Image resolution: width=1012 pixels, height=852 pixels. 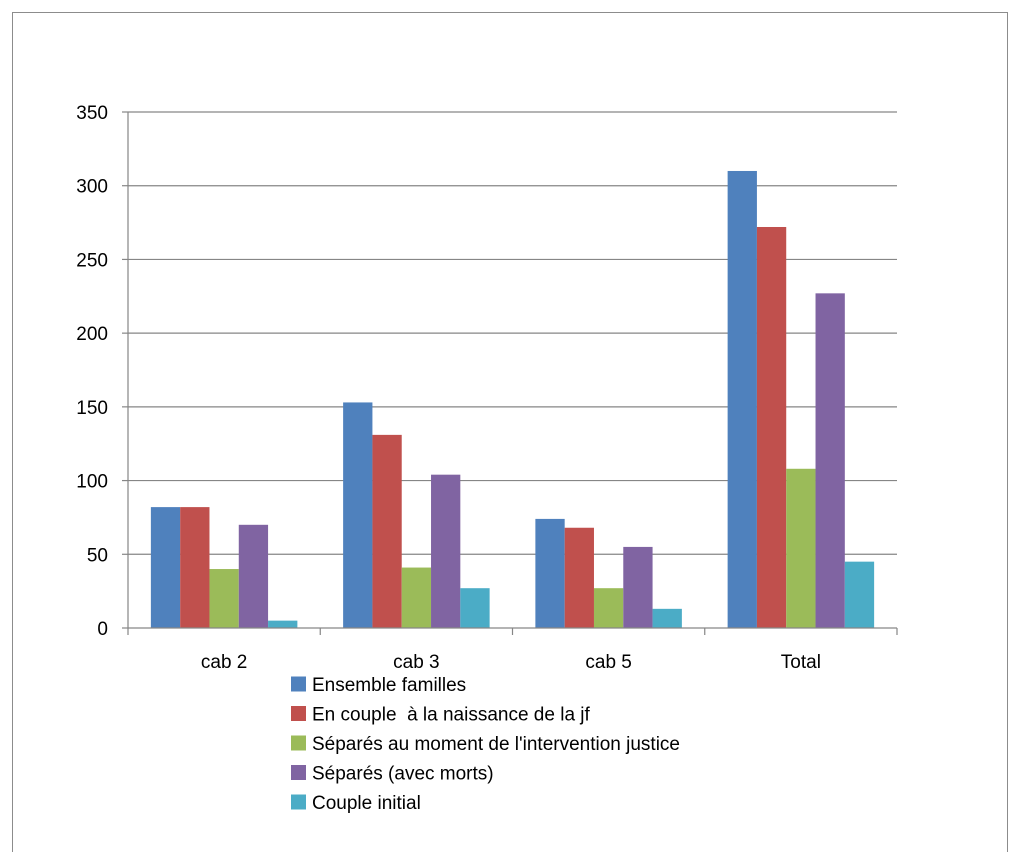 What do you see at coordinates (389, 685) in the screenshot?
I see `legend-label: Ensemble familles` at bounding box center [389, 685].